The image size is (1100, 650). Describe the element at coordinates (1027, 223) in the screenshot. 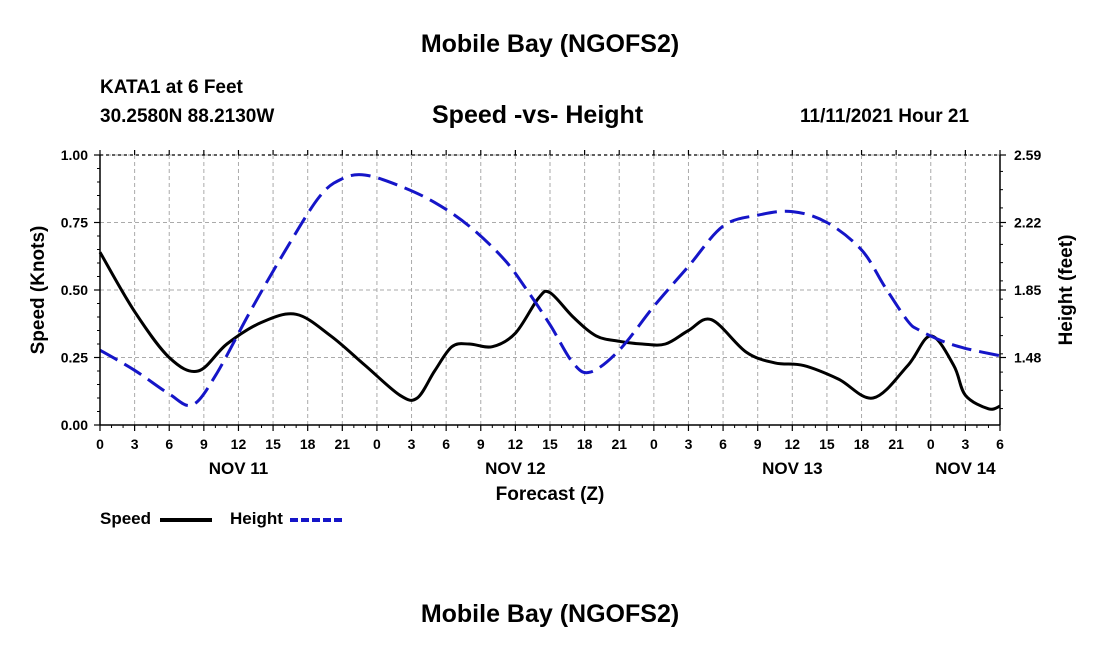

I see `y-tick-label-right-2: 2.22` at that location.